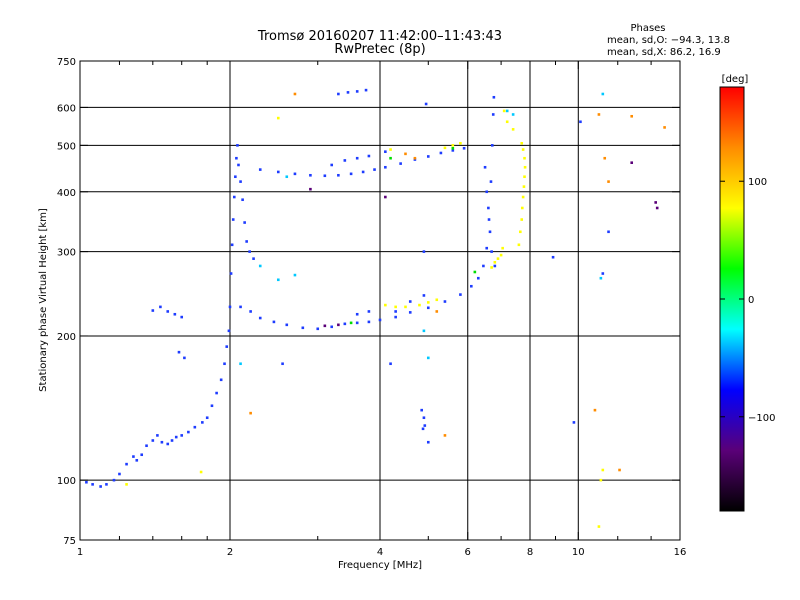 The image size is (800, 600). Describe the element at coordinates (380, 565) in the screenshot. I see `x-axis-label: Frequency [MHz]` at that location.